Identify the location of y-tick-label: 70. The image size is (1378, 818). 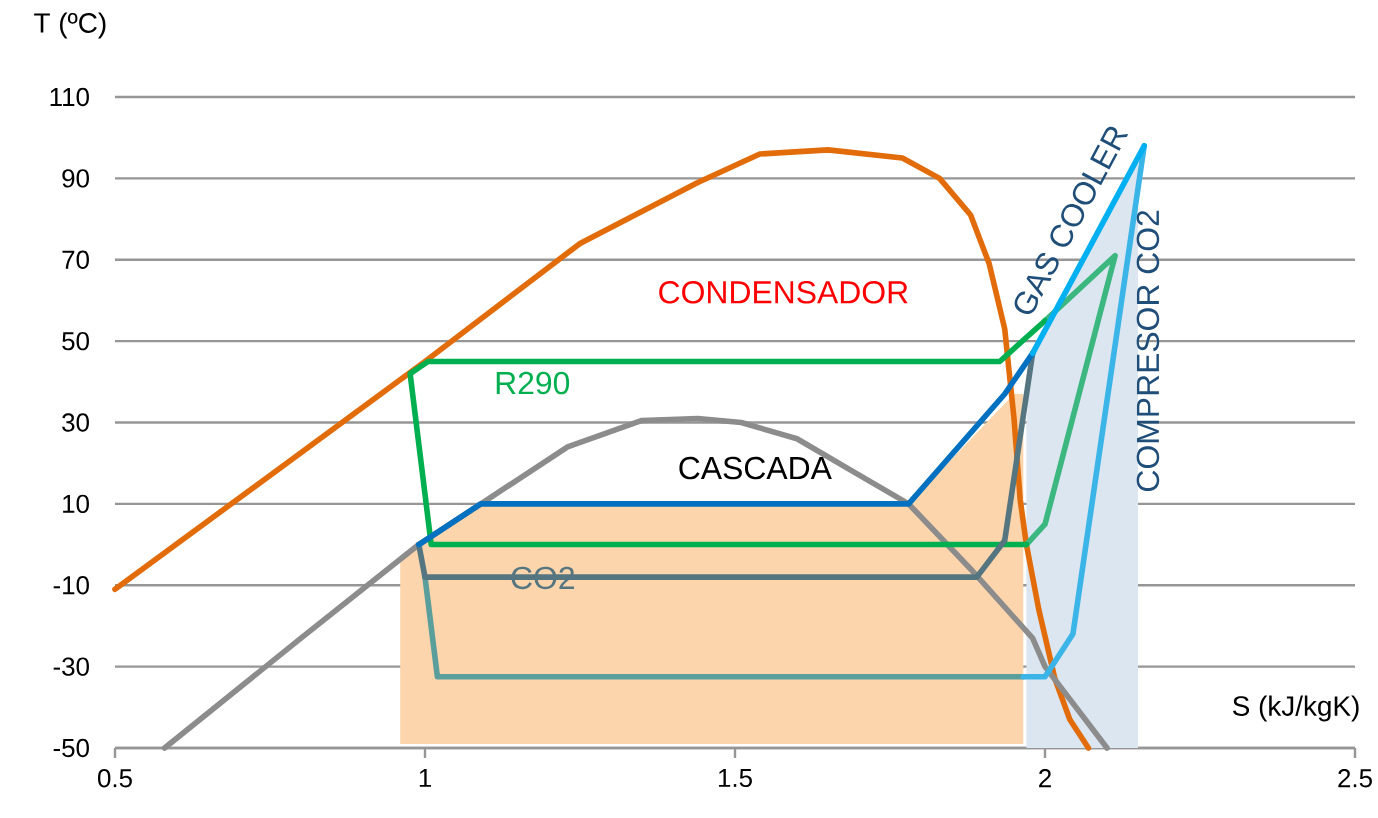
(75, 259).